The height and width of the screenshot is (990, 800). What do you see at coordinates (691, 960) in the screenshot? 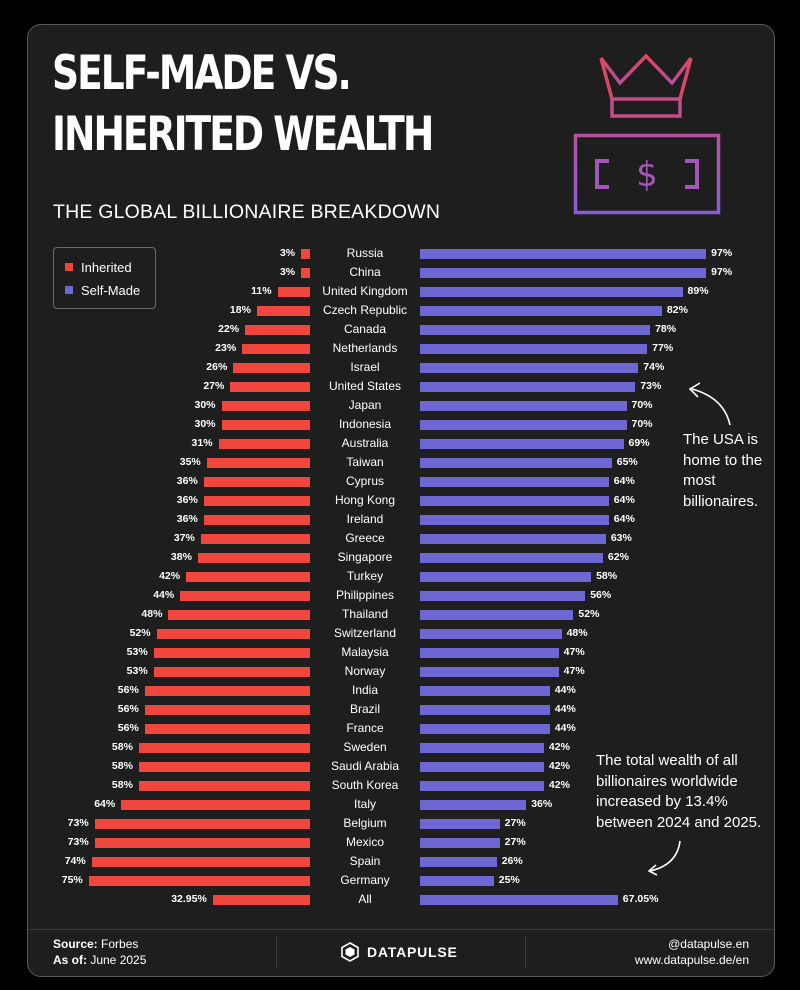
I see `website-link: www.datapulse.de/en` at bounding box center [691, 960].